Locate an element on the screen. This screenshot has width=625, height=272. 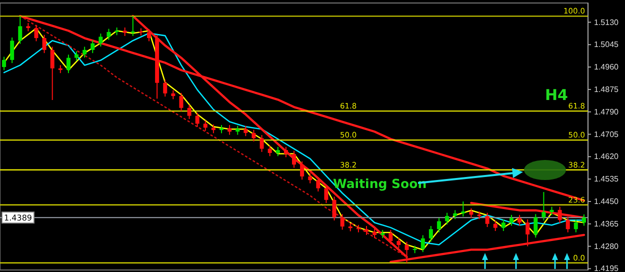
y-tick-label: 1.4960 is located at coordinates (607, 67).